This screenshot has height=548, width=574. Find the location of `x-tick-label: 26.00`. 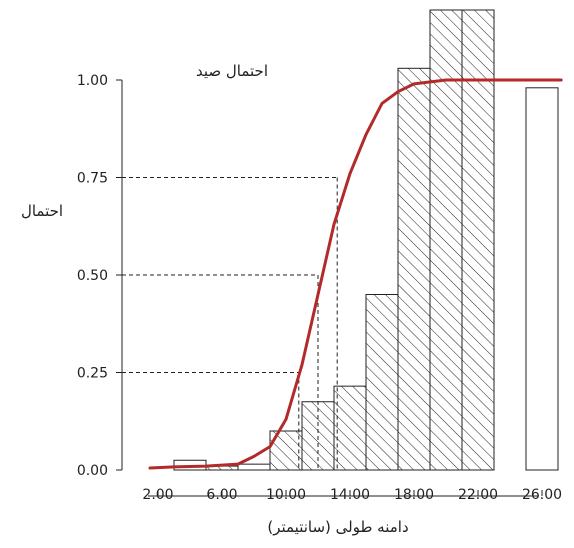

x-tick-label: 26.00 is located at coordinates (542, 495).